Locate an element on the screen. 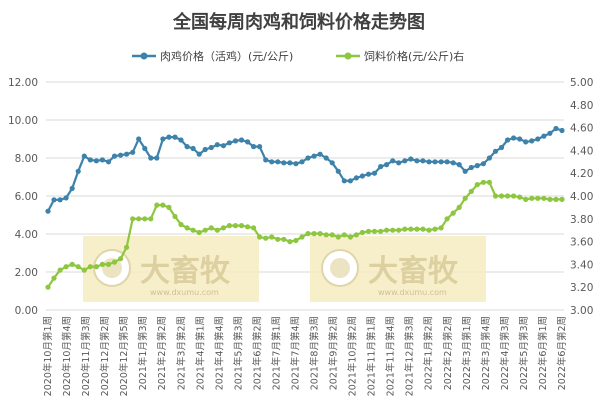 The height and width of the screenshot is (415, 598). x-tick-label: 2021年11月第4周 is located at coordinates (391, 356).